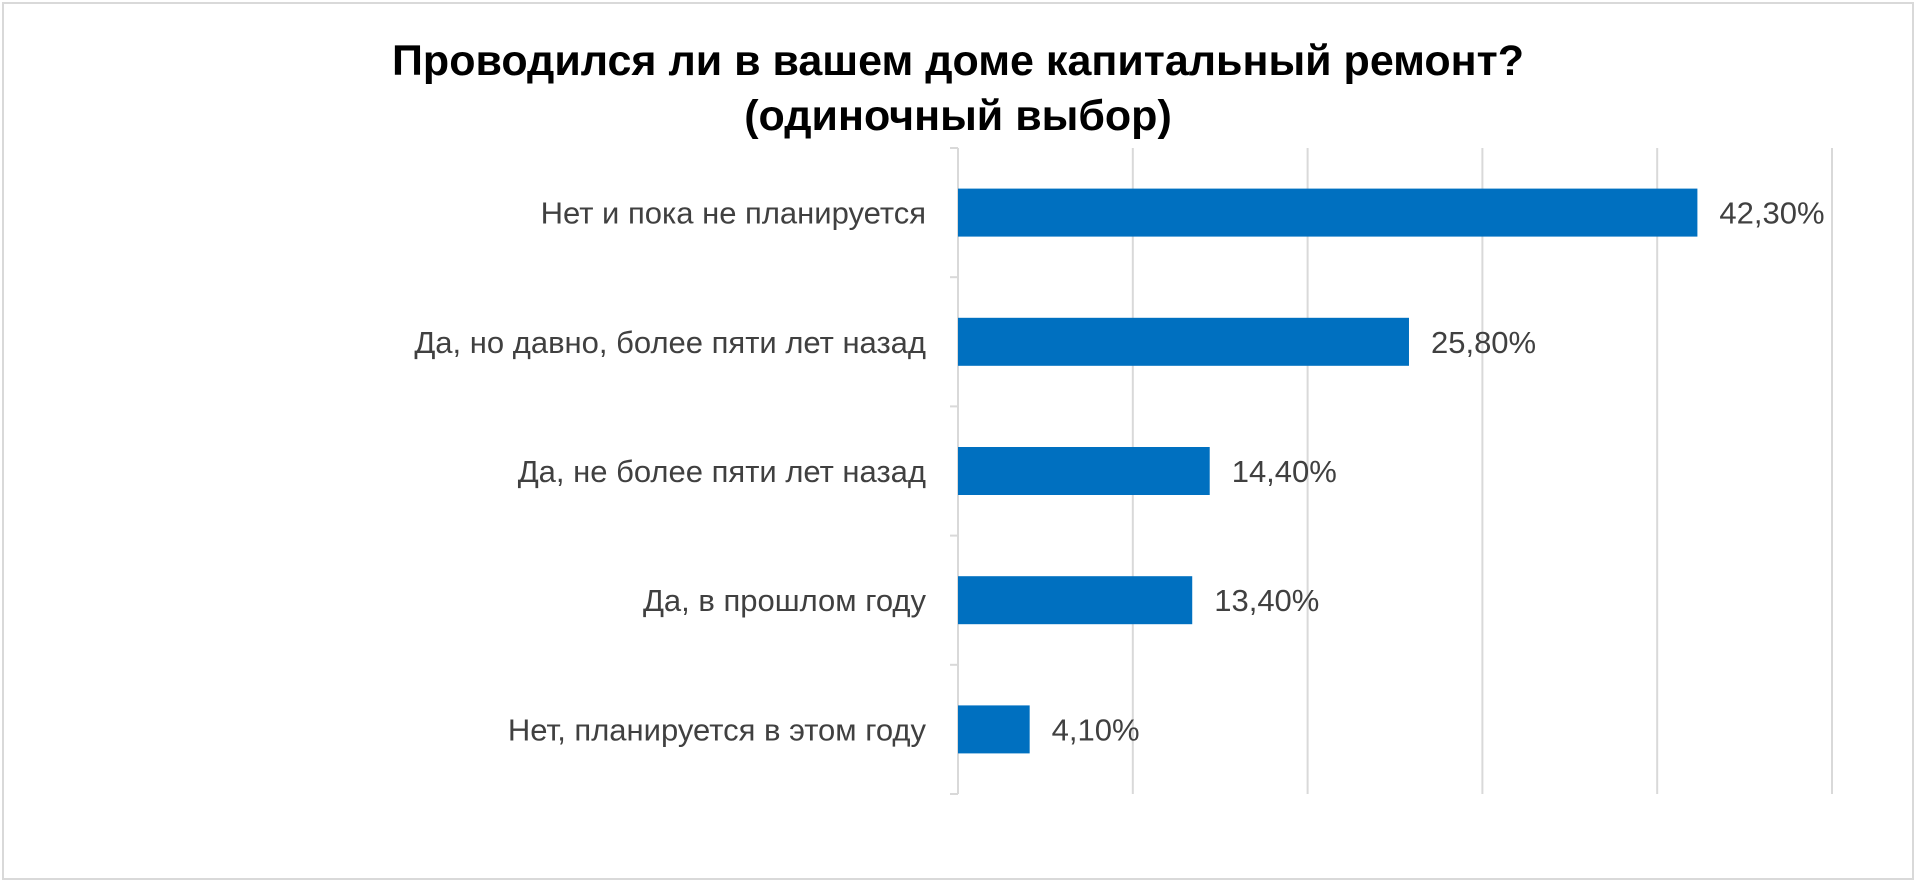 Image resolution: width=1920 pixels, height=886 pixels. Describe the element at coordinates (670, 342) in the screenshot. I see `category-label: Да, но давно, более пяти лет назад` at that location.